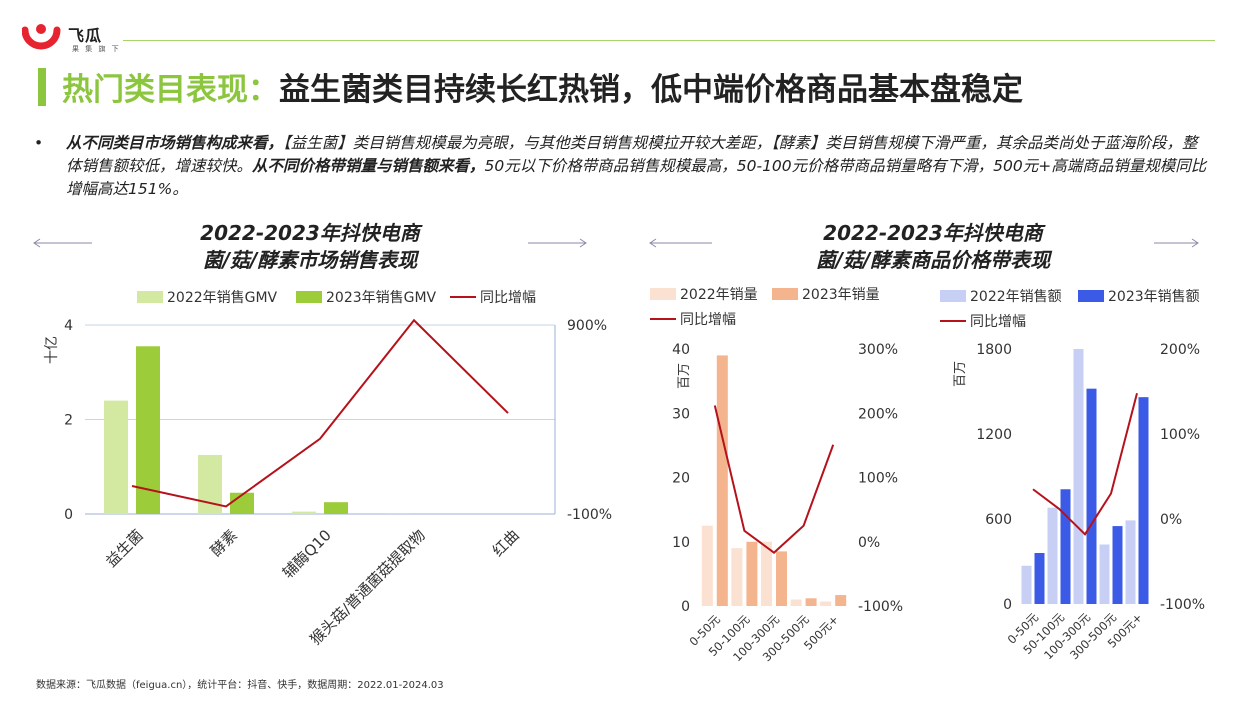 The height and width of the screenshot is (703, 1250). What do you see at coordinates (124, 548) in the screenshot?
I see `x-tick-label: 益生菌` at bounding box center [124, 548].